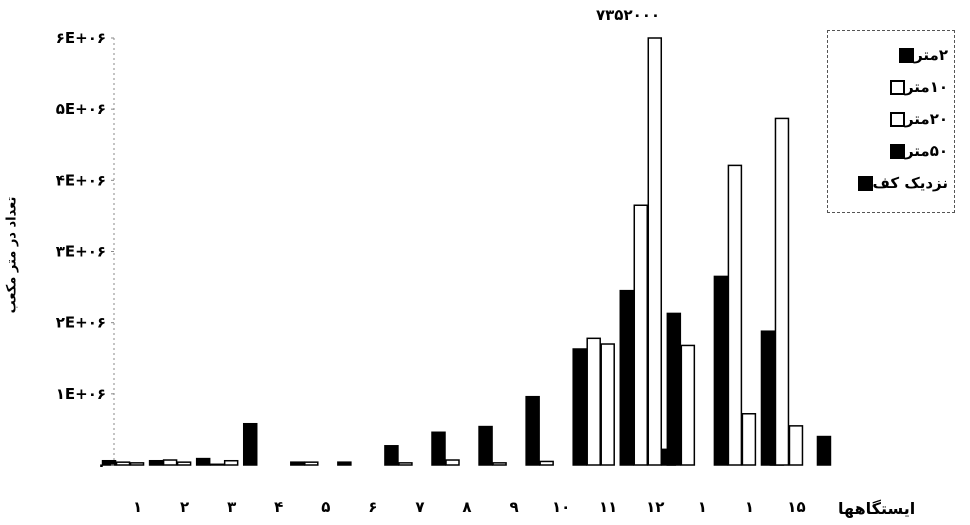  Describe the element at coordinates (81, 394) in the screenshot. I see `y-tick-label: ۱E+۰۶` at that location.